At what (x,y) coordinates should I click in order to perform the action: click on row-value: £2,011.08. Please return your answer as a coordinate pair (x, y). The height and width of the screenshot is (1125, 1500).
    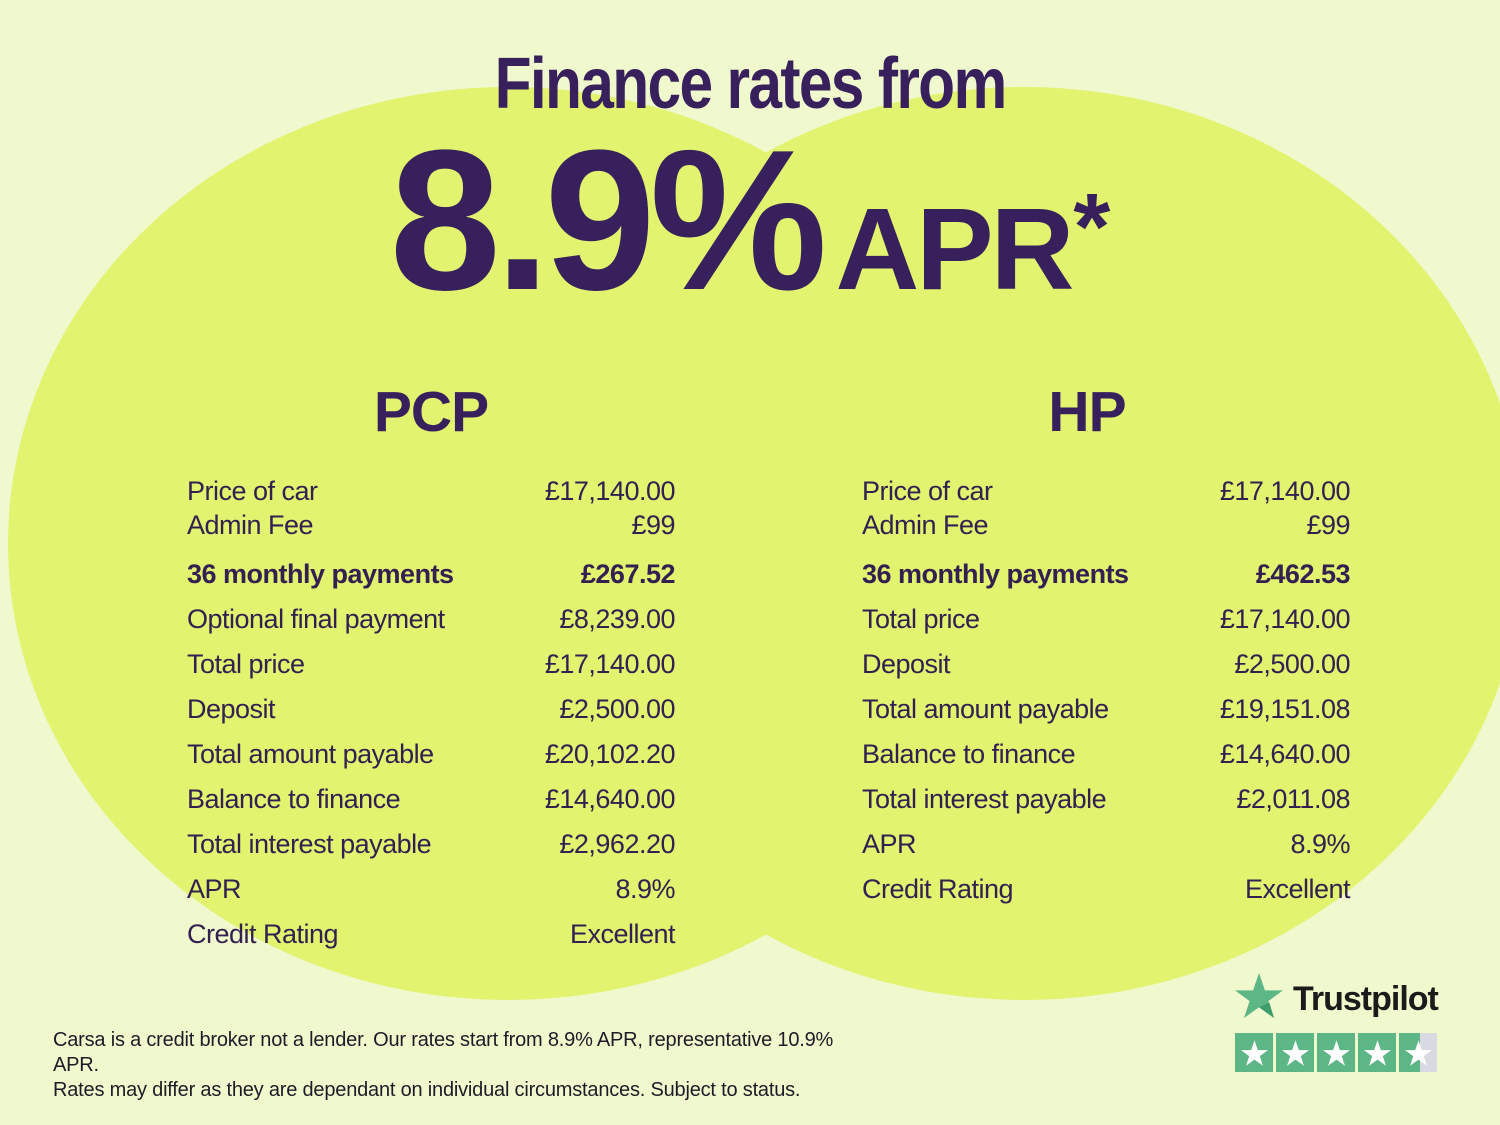
    Looking at the image, I should click on (1293, 799).